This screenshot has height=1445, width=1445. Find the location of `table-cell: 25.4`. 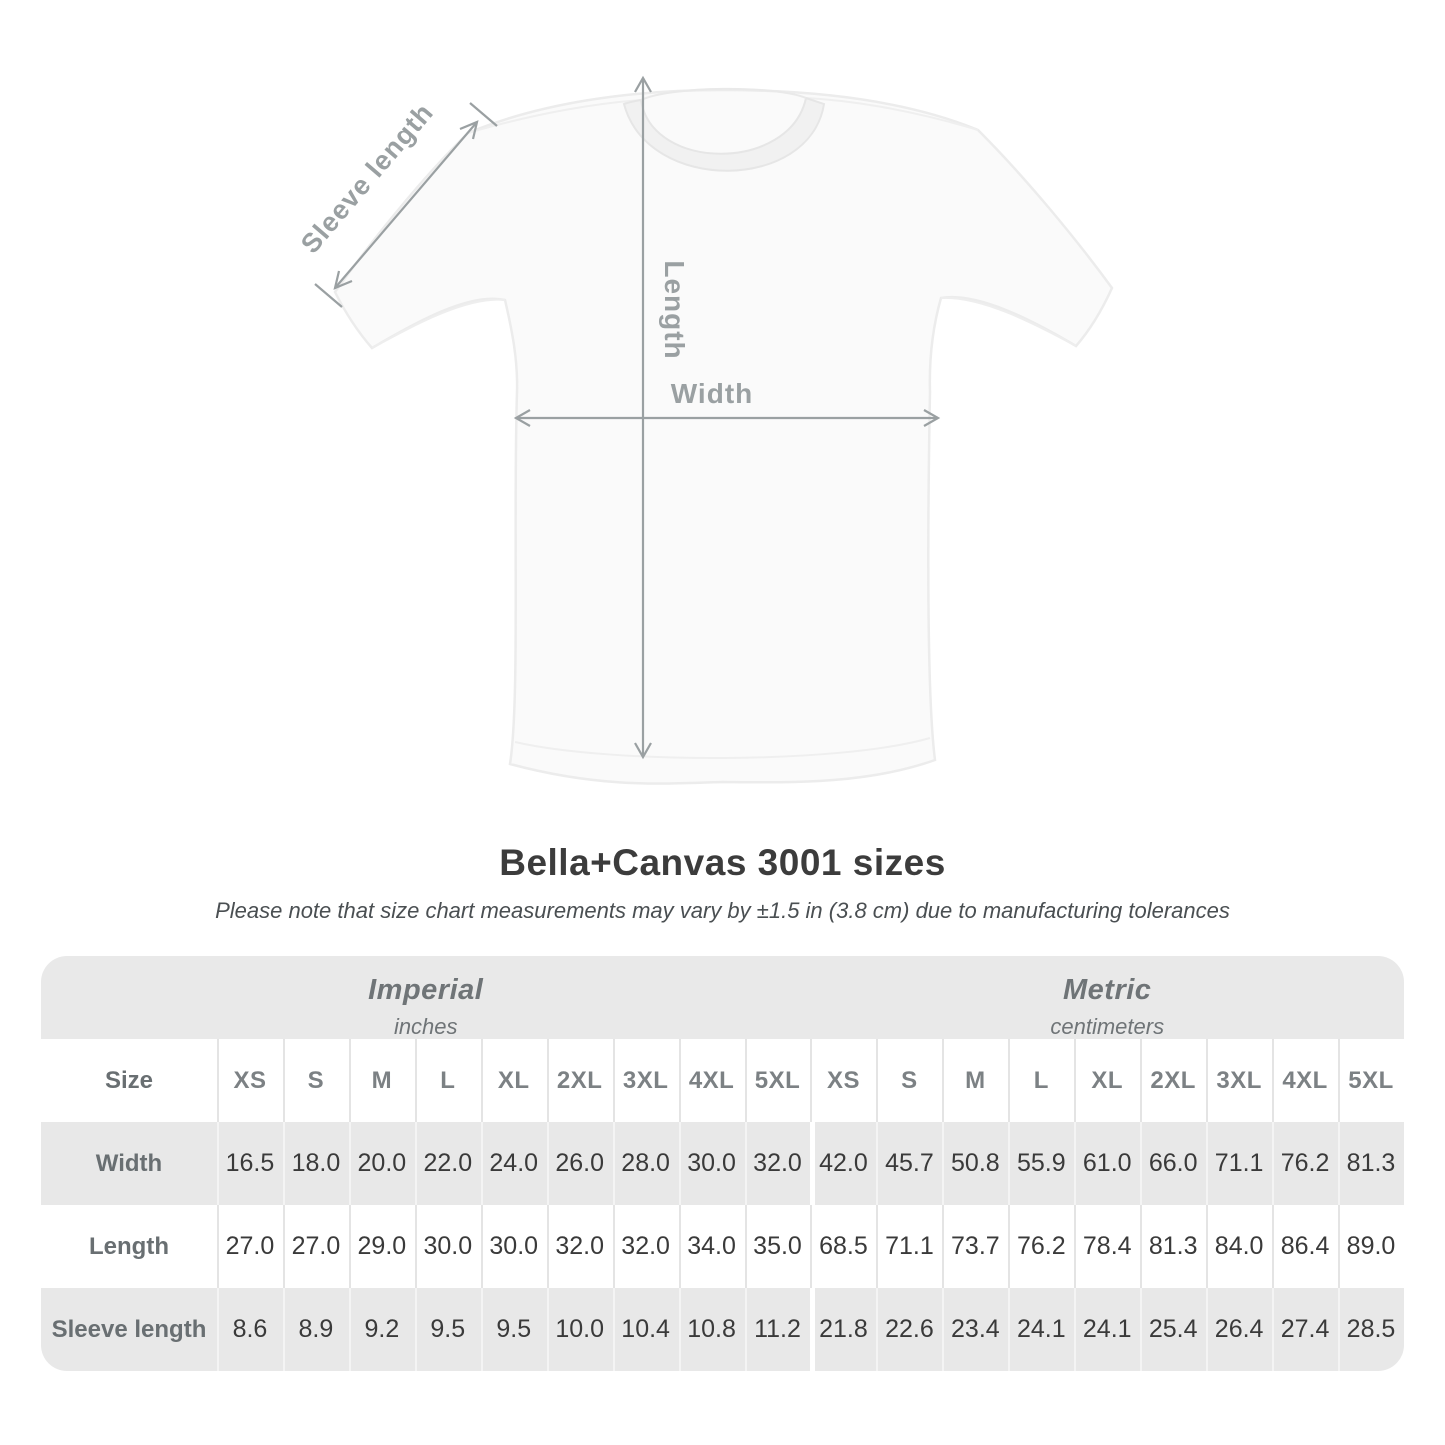

table-cell: 25.4 is located at coordinates (1173, 1329).